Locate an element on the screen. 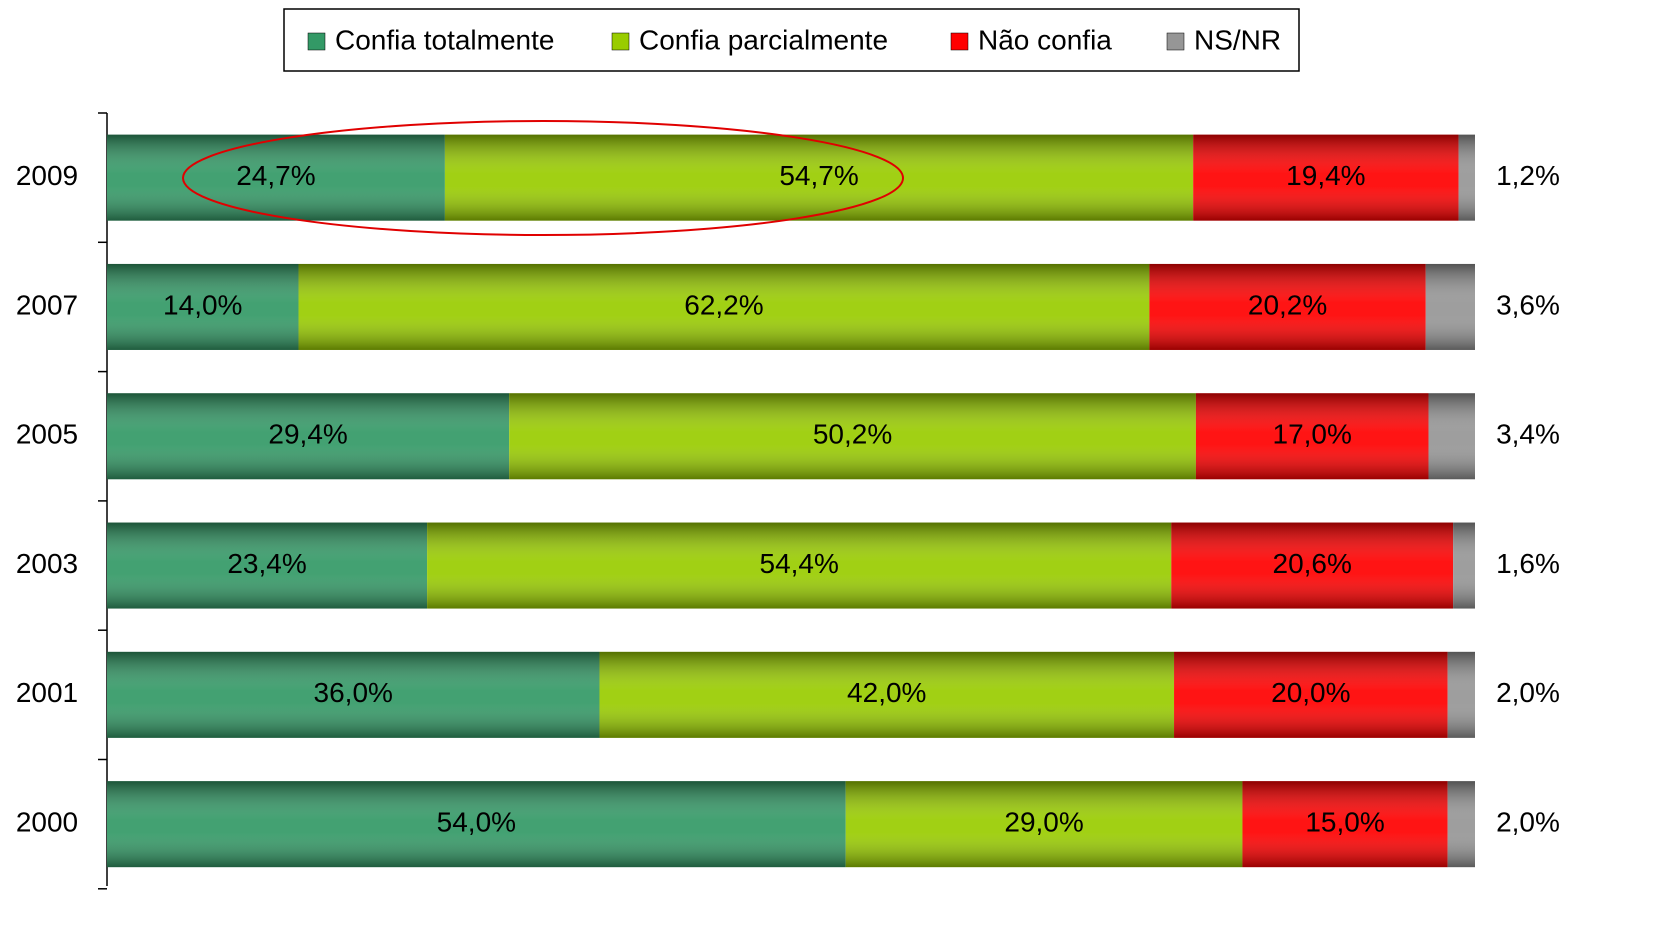  legend-label: NS/NR is located at coordinates (1237, 39).